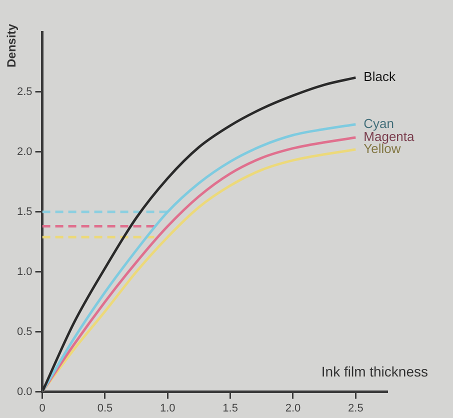  I want to click on x-tick-label: 2.0, so click(293, 408).